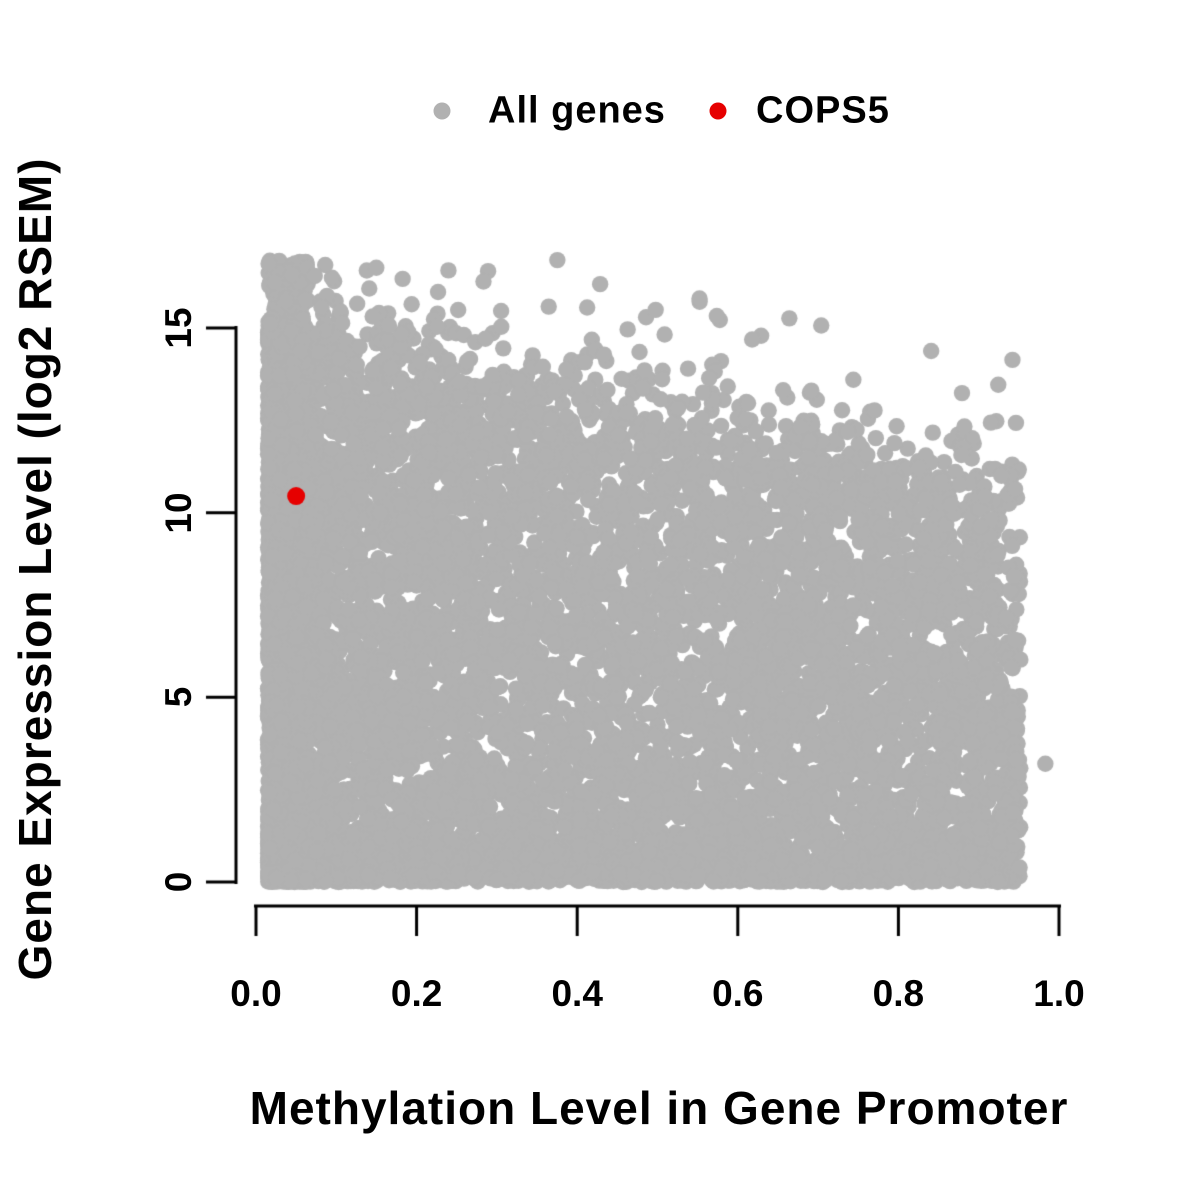  What do you see at coordinates (442, 111) in the screenshot?
I see `all-genes-marker-icon` at bounding box center [442, 111].